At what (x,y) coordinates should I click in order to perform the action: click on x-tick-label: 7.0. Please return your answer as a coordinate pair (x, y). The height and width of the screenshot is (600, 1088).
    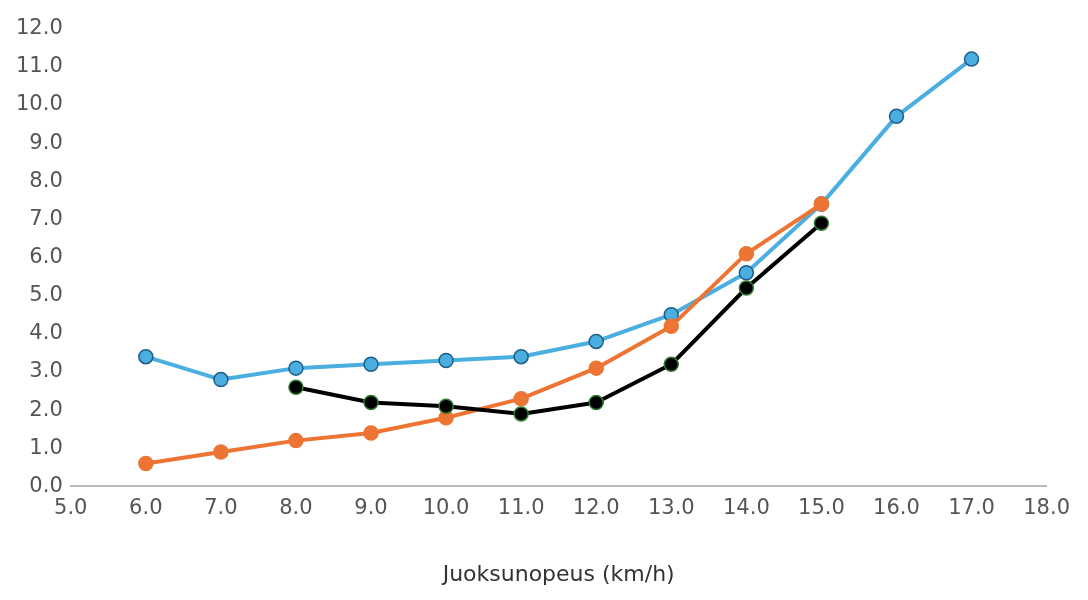
    Looking at the image, I should click on (221, 507).